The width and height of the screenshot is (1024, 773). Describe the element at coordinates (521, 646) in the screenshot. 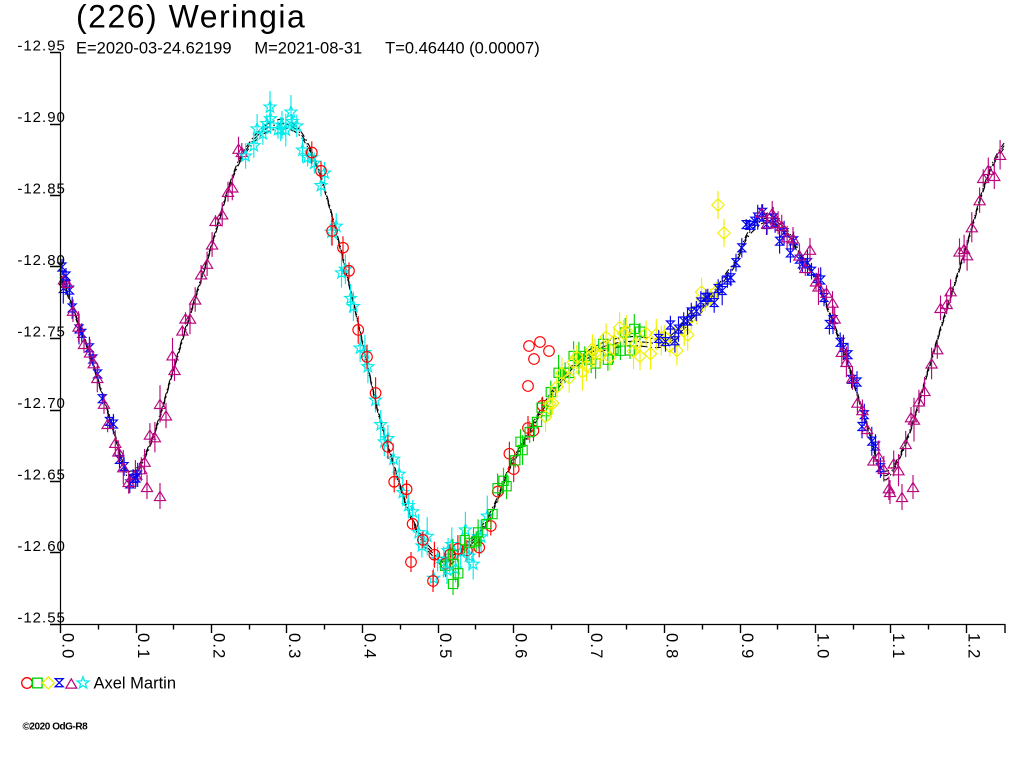

I see `svg-text: 0.6` at that location.